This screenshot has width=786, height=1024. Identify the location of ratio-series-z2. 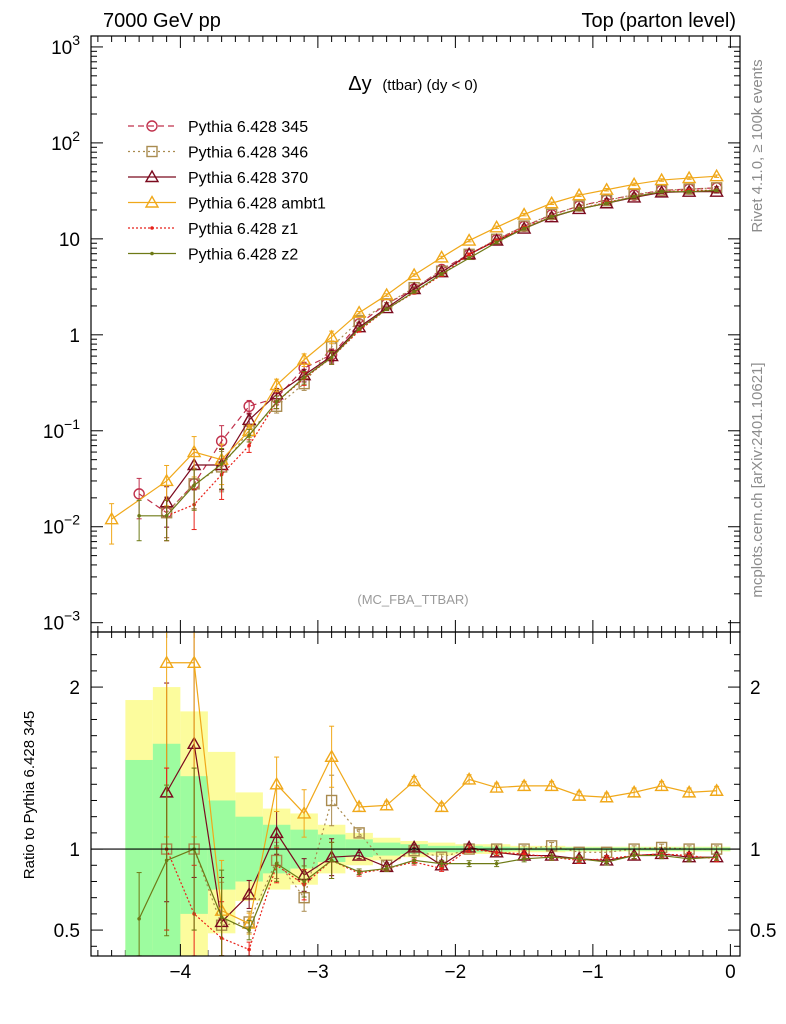
(428, 862).